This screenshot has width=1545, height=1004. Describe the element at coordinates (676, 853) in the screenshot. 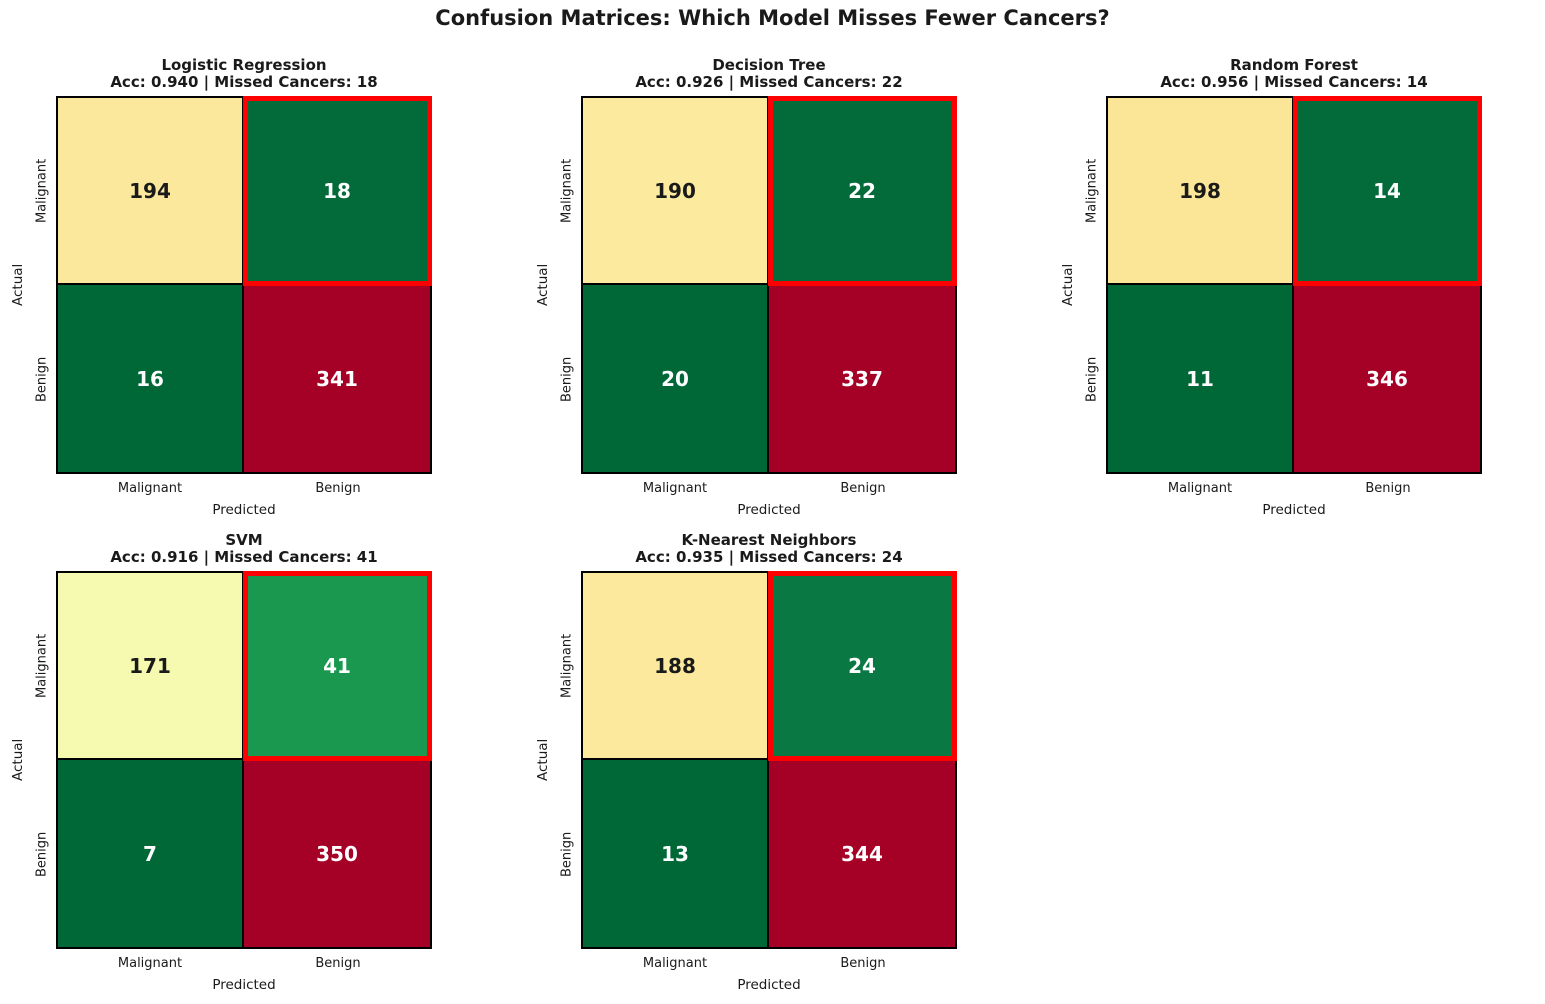

I see `cell-false-positive: 13` at that location.